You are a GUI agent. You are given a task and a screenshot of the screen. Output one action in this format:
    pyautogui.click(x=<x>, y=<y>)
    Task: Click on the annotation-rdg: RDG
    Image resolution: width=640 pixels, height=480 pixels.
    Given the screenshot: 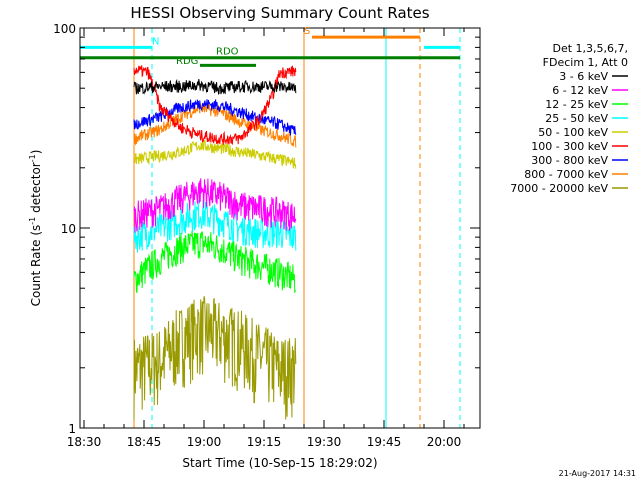 What is the action you would take?
    pyautogui.click(x=187, y=61)
    